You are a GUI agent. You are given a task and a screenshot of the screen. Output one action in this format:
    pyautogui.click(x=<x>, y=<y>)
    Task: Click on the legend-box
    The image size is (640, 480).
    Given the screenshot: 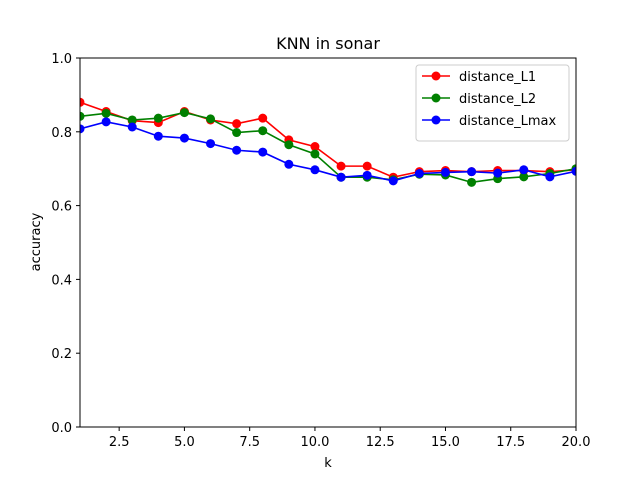 What is the action you would take?
    pyautogui.click(x=492, y=103)
    